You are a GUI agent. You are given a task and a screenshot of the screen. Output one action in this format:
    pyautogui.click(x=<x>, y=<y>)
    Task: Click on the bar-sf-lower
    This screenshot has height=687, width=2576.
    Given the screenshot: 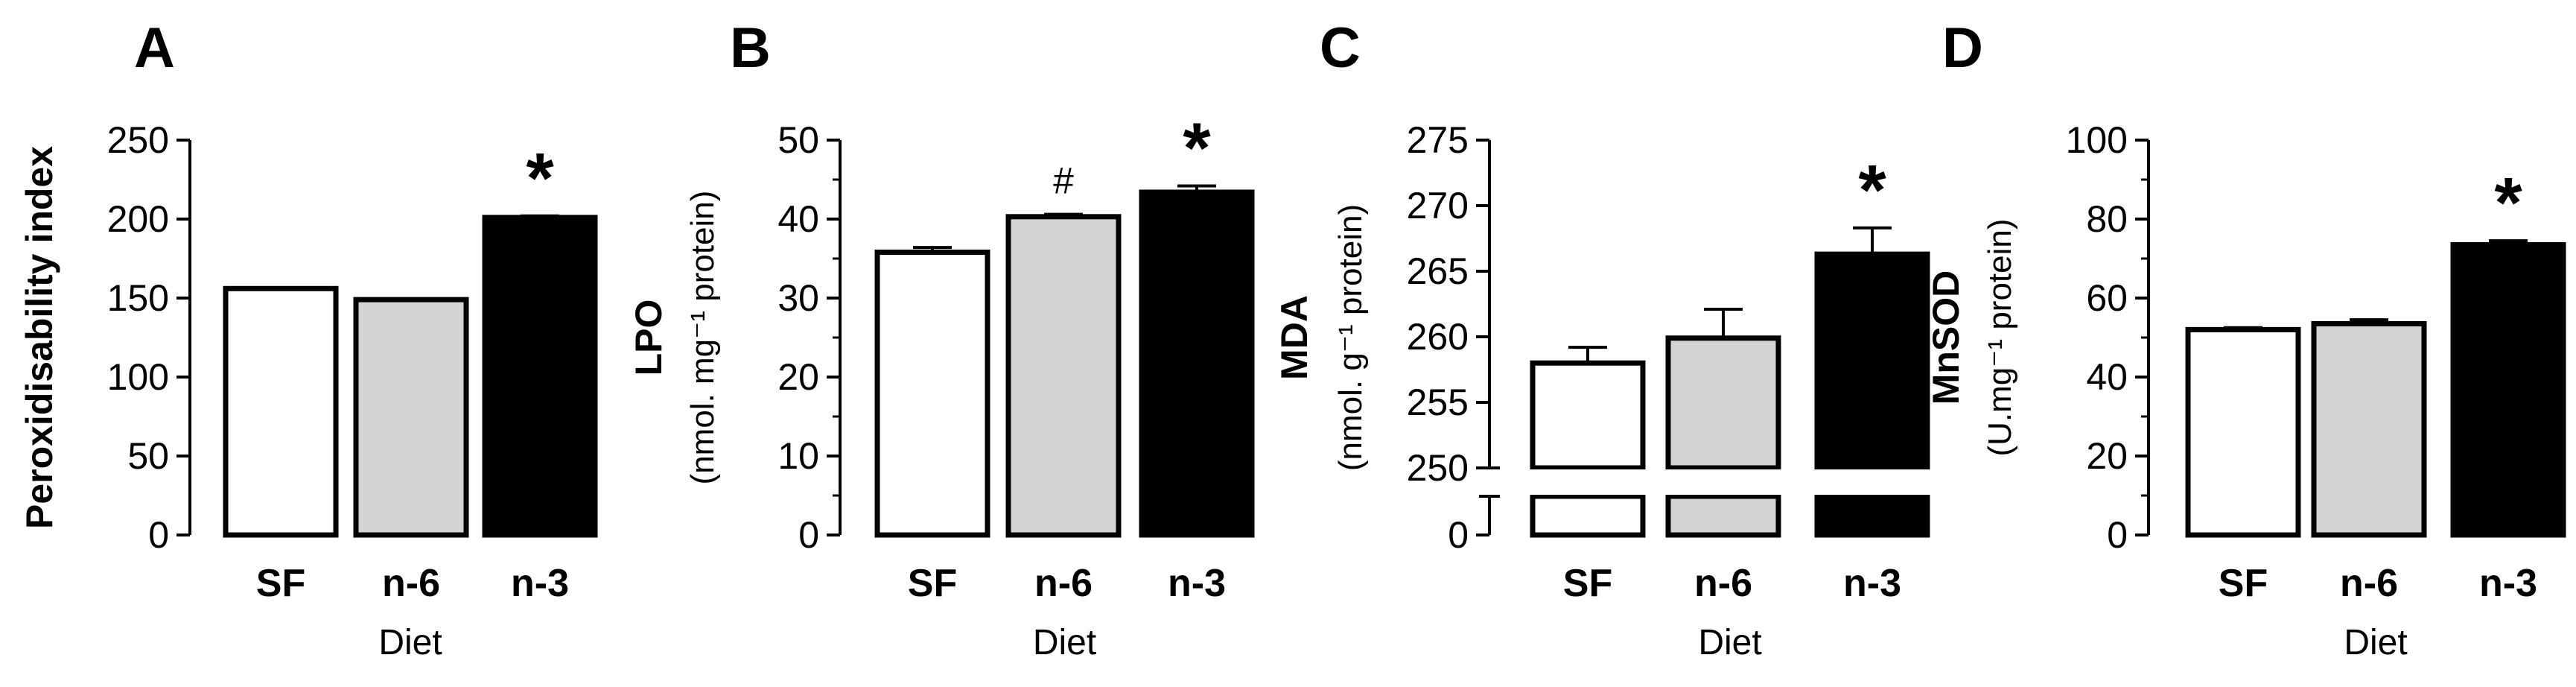 What is the action you would take?
    pyautogui.click(x=1588, y=515)
    